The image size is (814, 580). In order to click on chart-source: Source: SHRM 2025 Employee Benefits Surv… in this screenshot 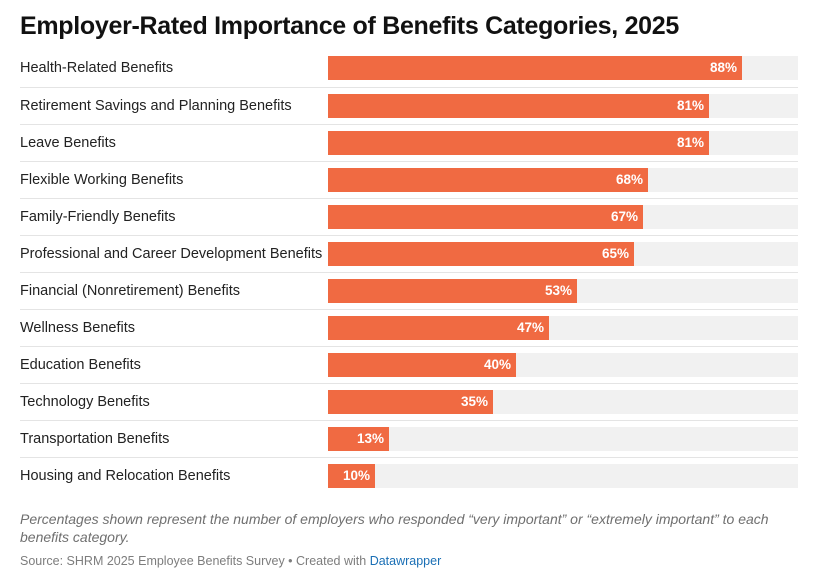, I will do `click(230, 561)`.